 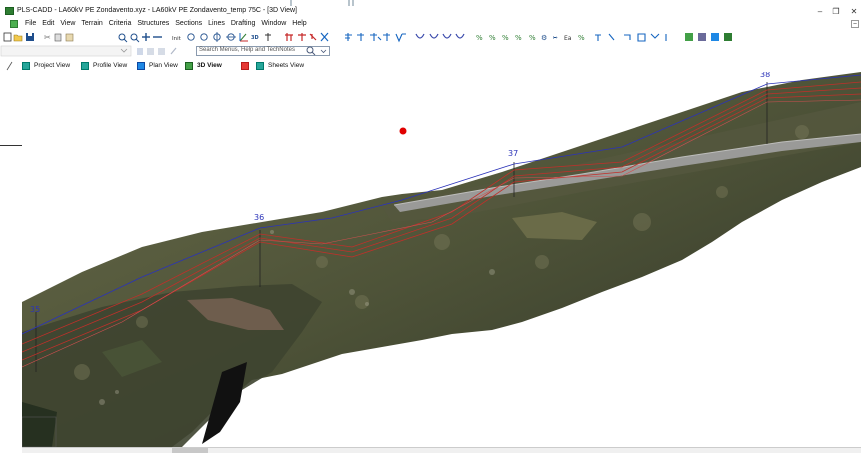 I want to click on svg-text: 3D, so click(x=255, y=38).